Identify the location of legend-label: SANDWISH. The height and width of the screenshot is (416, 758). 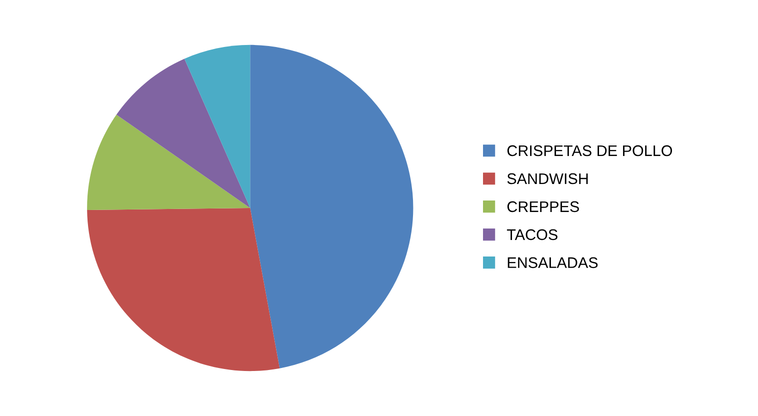
(547, 178).